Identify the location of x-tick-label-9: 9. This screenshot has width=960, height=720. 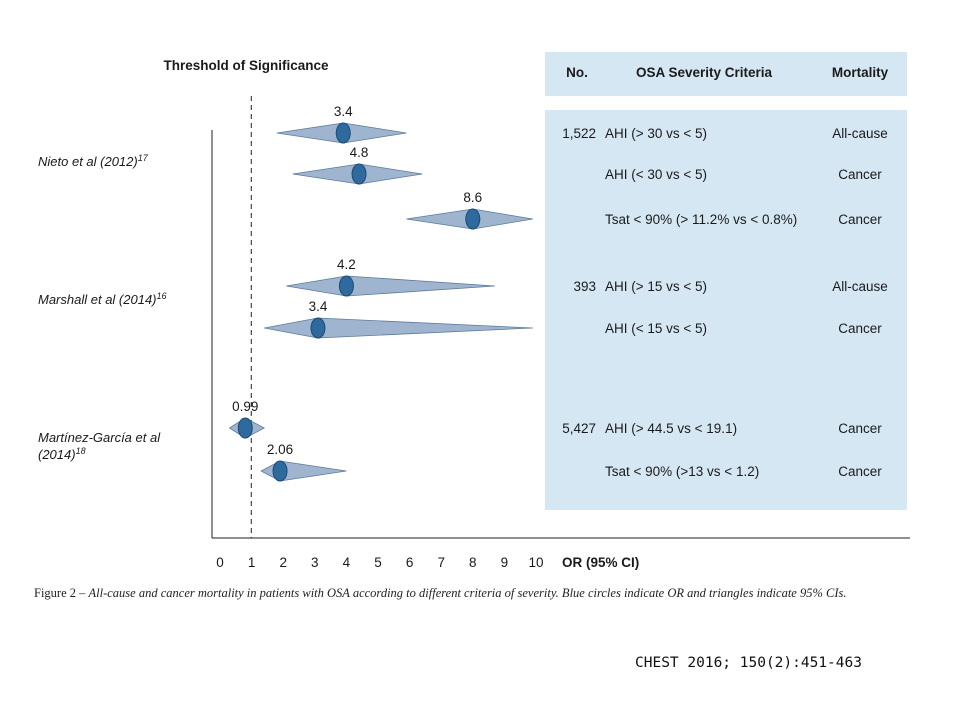
(505, 562).